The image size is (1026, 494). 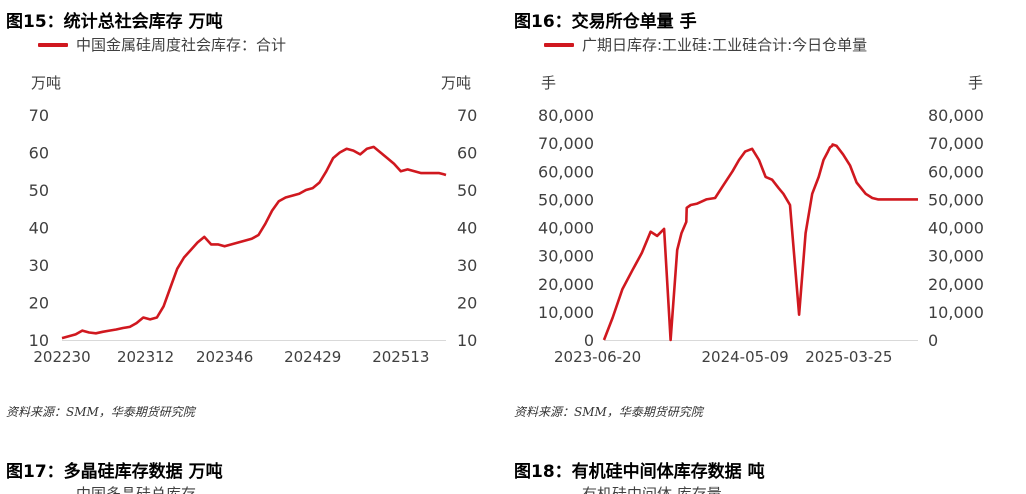 I want to click on fig16-unit-right: 手, so click(x=976, y=83).